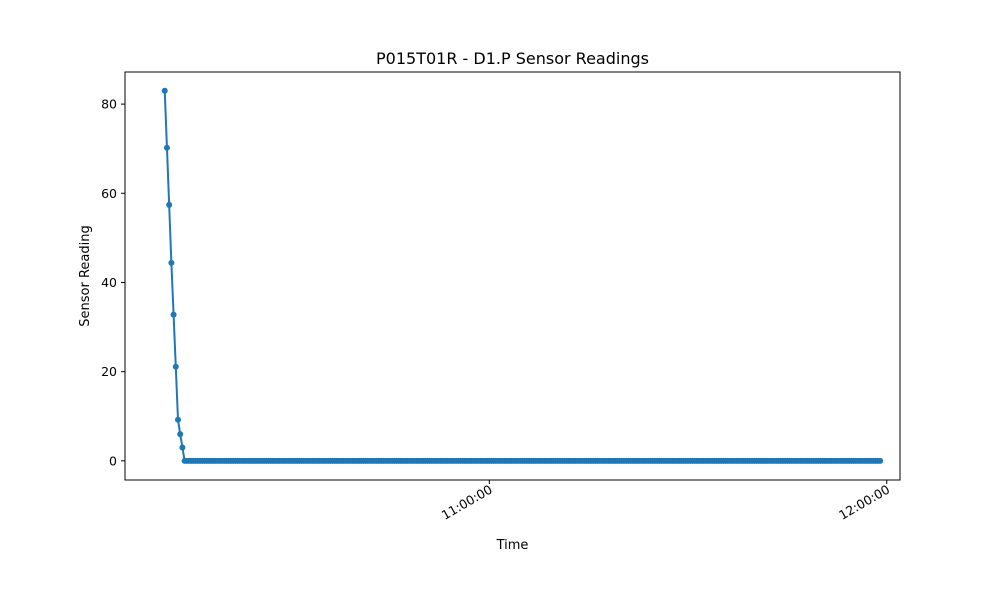 The height and width of the screenshot is (600, 1000). I want to click on x-axis-label: Time, so click(512, 545).